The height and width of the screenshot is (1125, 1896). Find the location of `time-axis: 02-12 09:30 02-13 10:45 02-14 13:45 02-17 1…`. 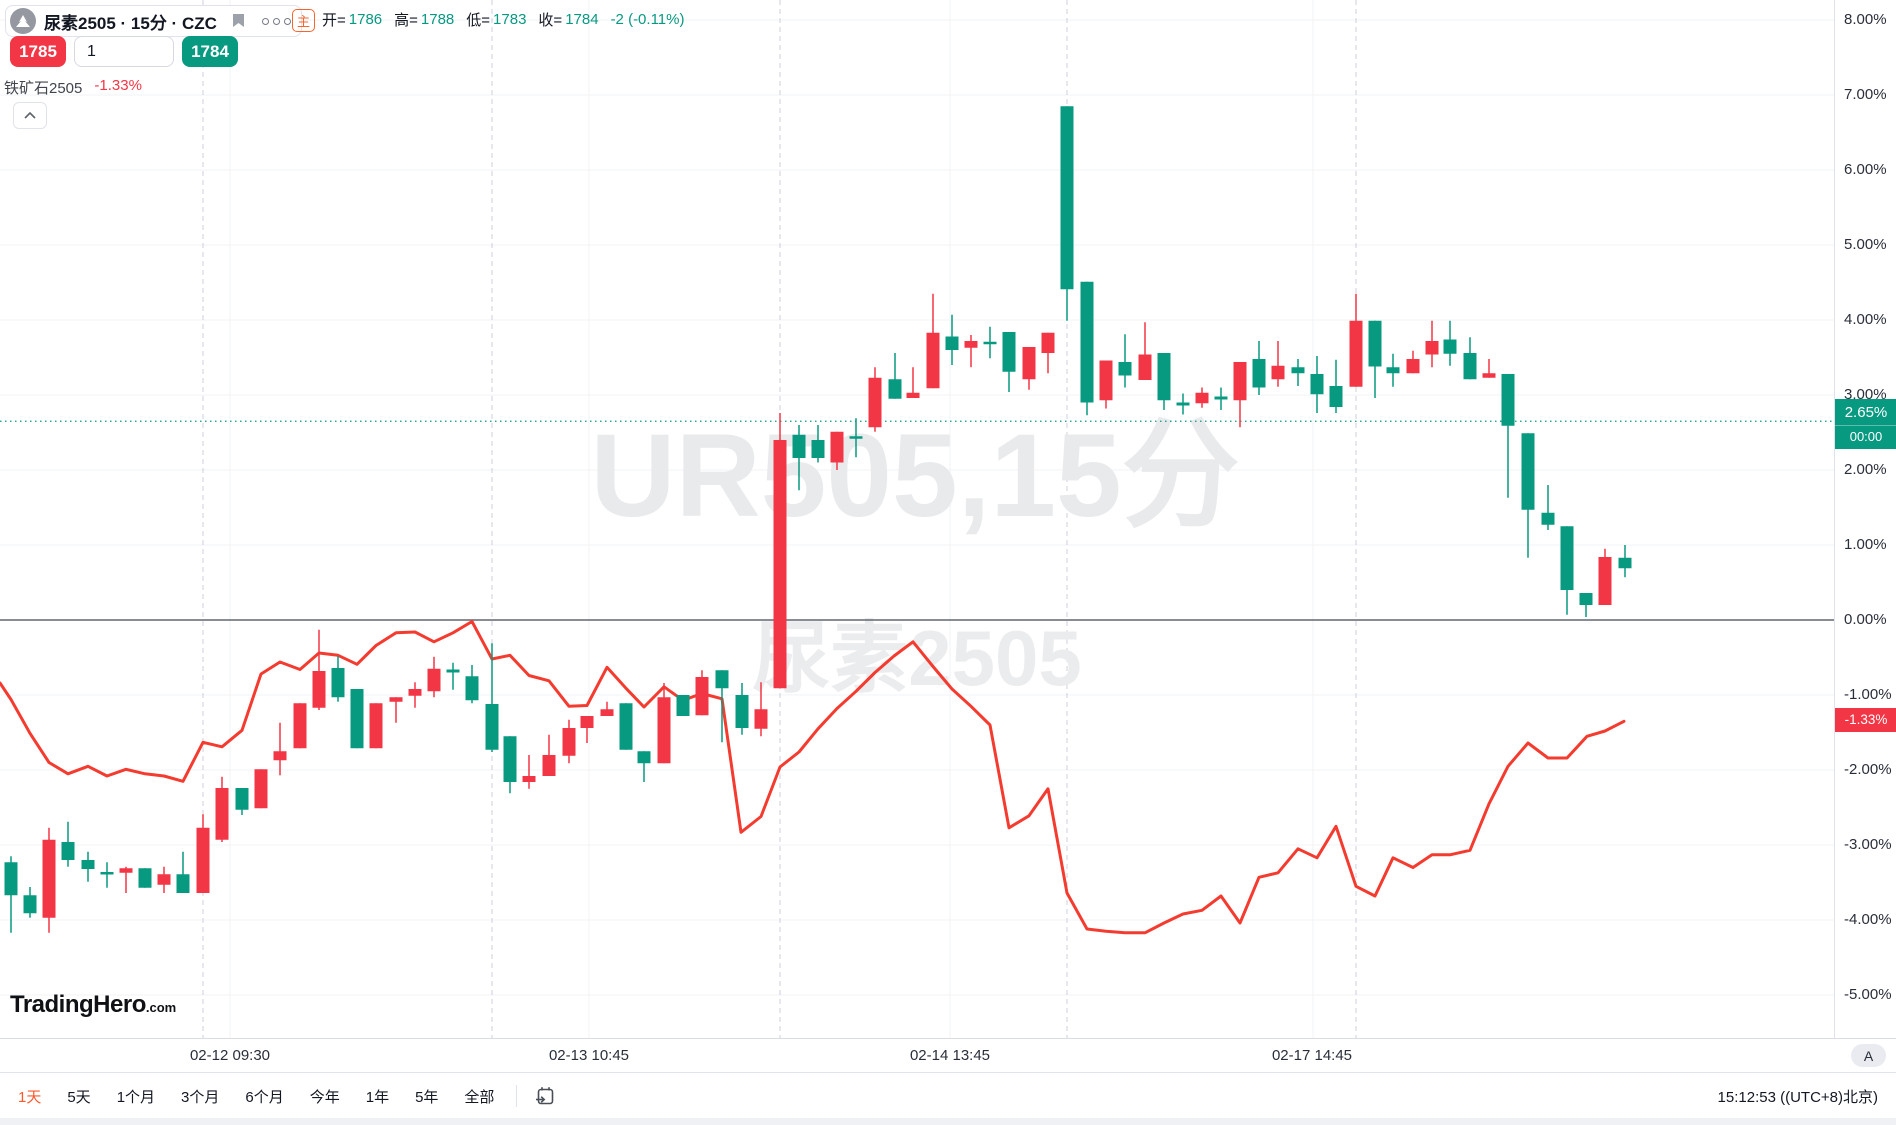

time-axis: 02-12 09:30 02-13 10:45 02-14 13:45 02-17 1… is located at coordinates (948, 1055).